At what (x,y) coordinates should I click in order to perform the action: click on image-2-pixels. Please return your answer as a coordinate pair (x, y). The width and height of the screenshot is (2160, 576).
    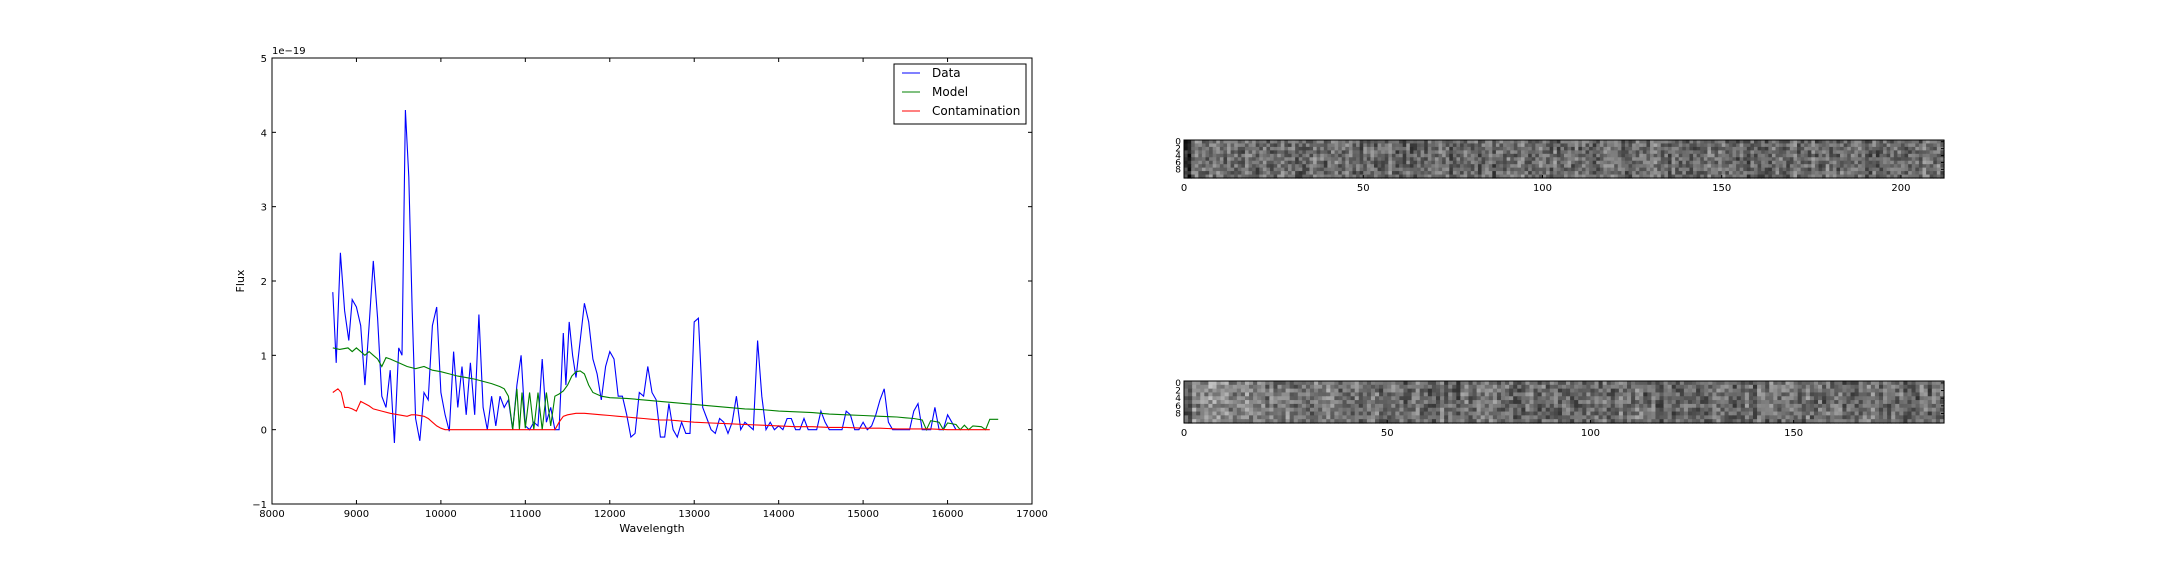
    Looking at the image, I should click on (1564, 402).